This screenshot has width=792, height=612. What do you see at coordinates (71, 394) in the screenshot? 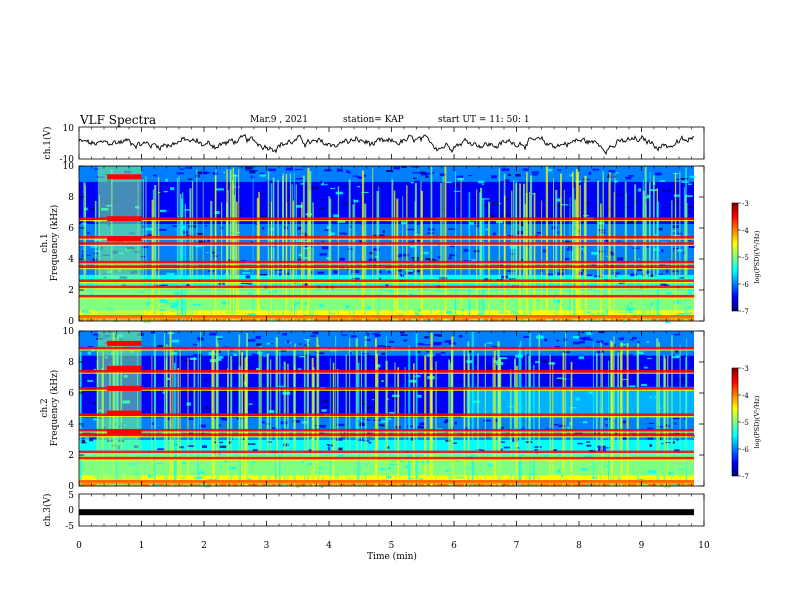
I see `p3-yticks-label: 6` at bounding box center [71, 394].